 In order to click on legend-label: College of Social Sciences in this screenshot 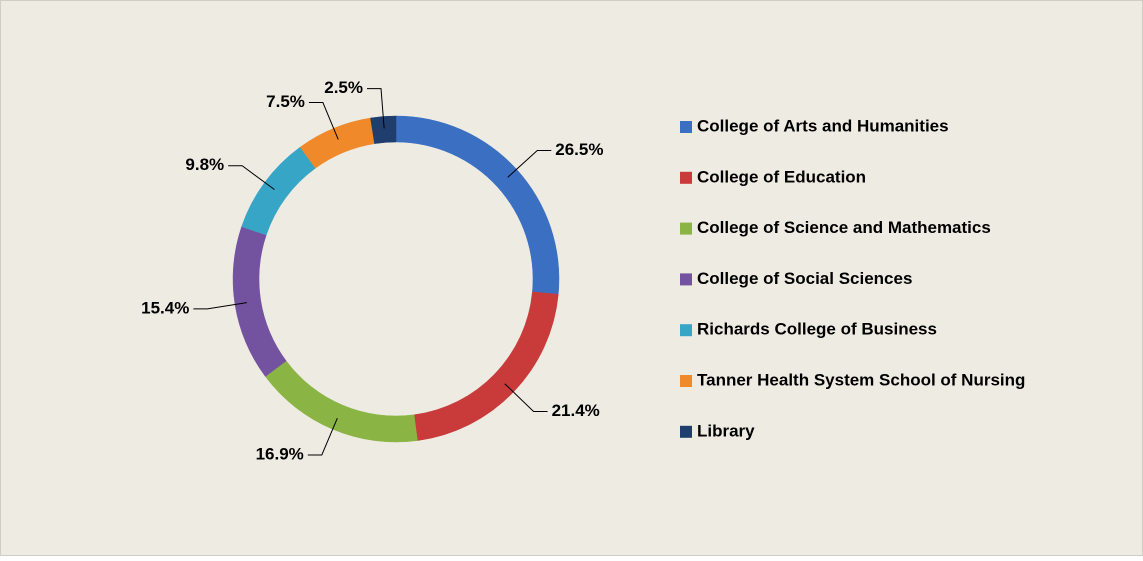, I will do `click(804, 278)`.